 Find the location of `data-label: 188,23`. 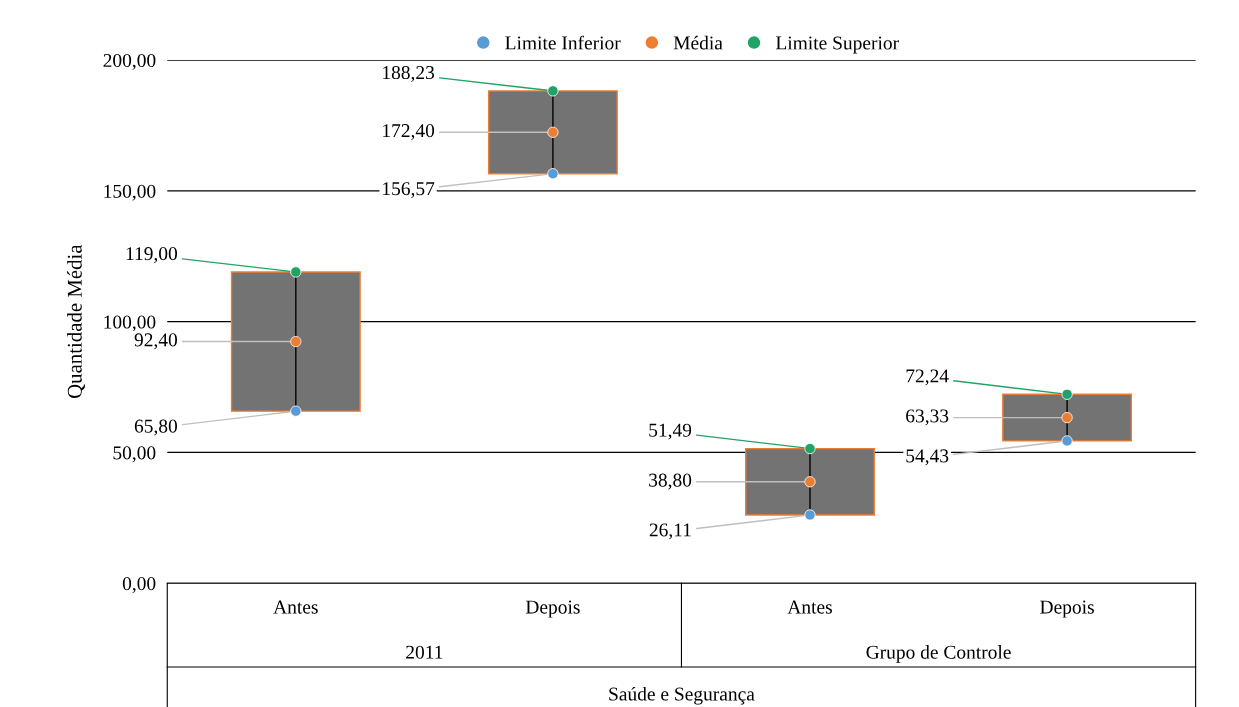

data-label: 188,23 is located at coordinates (409, 73).